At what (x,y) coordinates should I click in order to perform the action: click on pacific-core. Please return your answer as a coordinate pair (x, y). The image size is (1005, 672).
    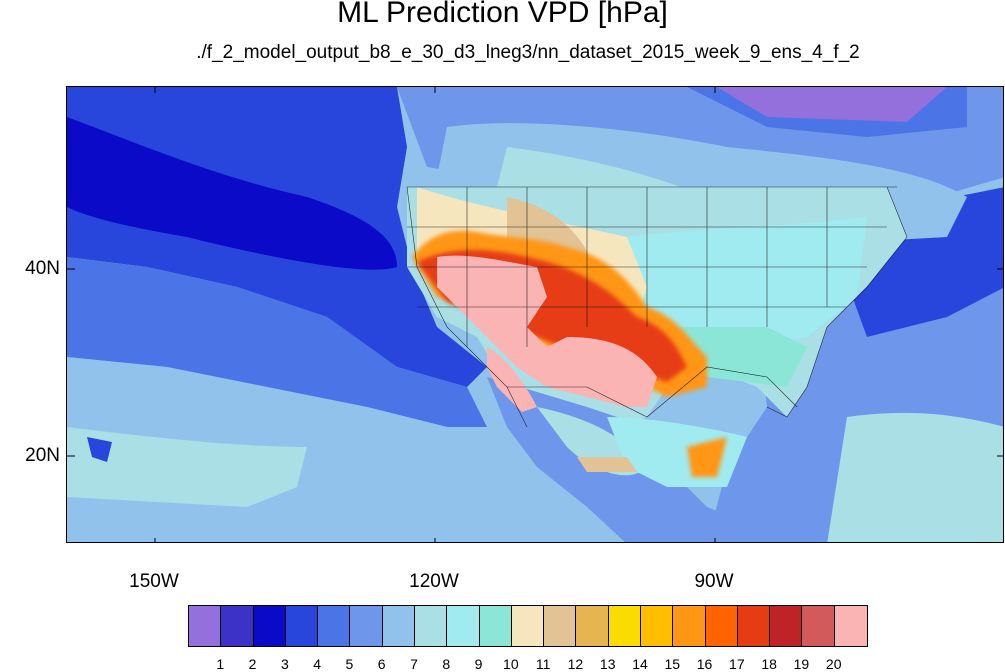
    Looking at the image, I should click on (232, 193).